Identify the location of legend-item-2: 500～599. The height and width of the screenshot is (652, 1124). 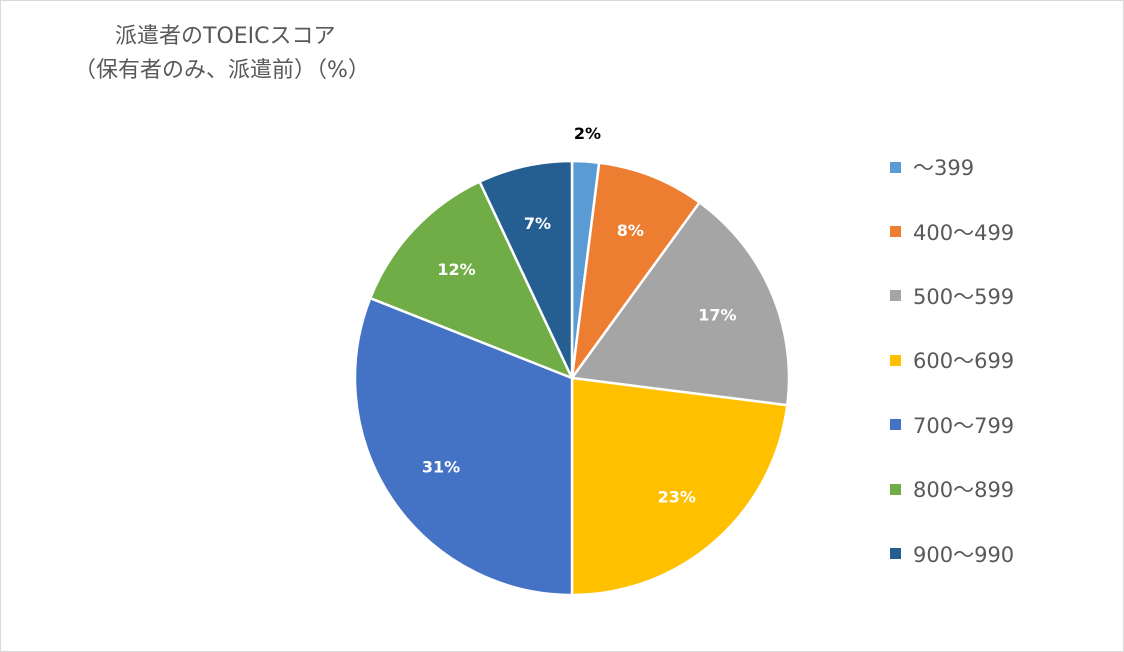
(1000, 296).